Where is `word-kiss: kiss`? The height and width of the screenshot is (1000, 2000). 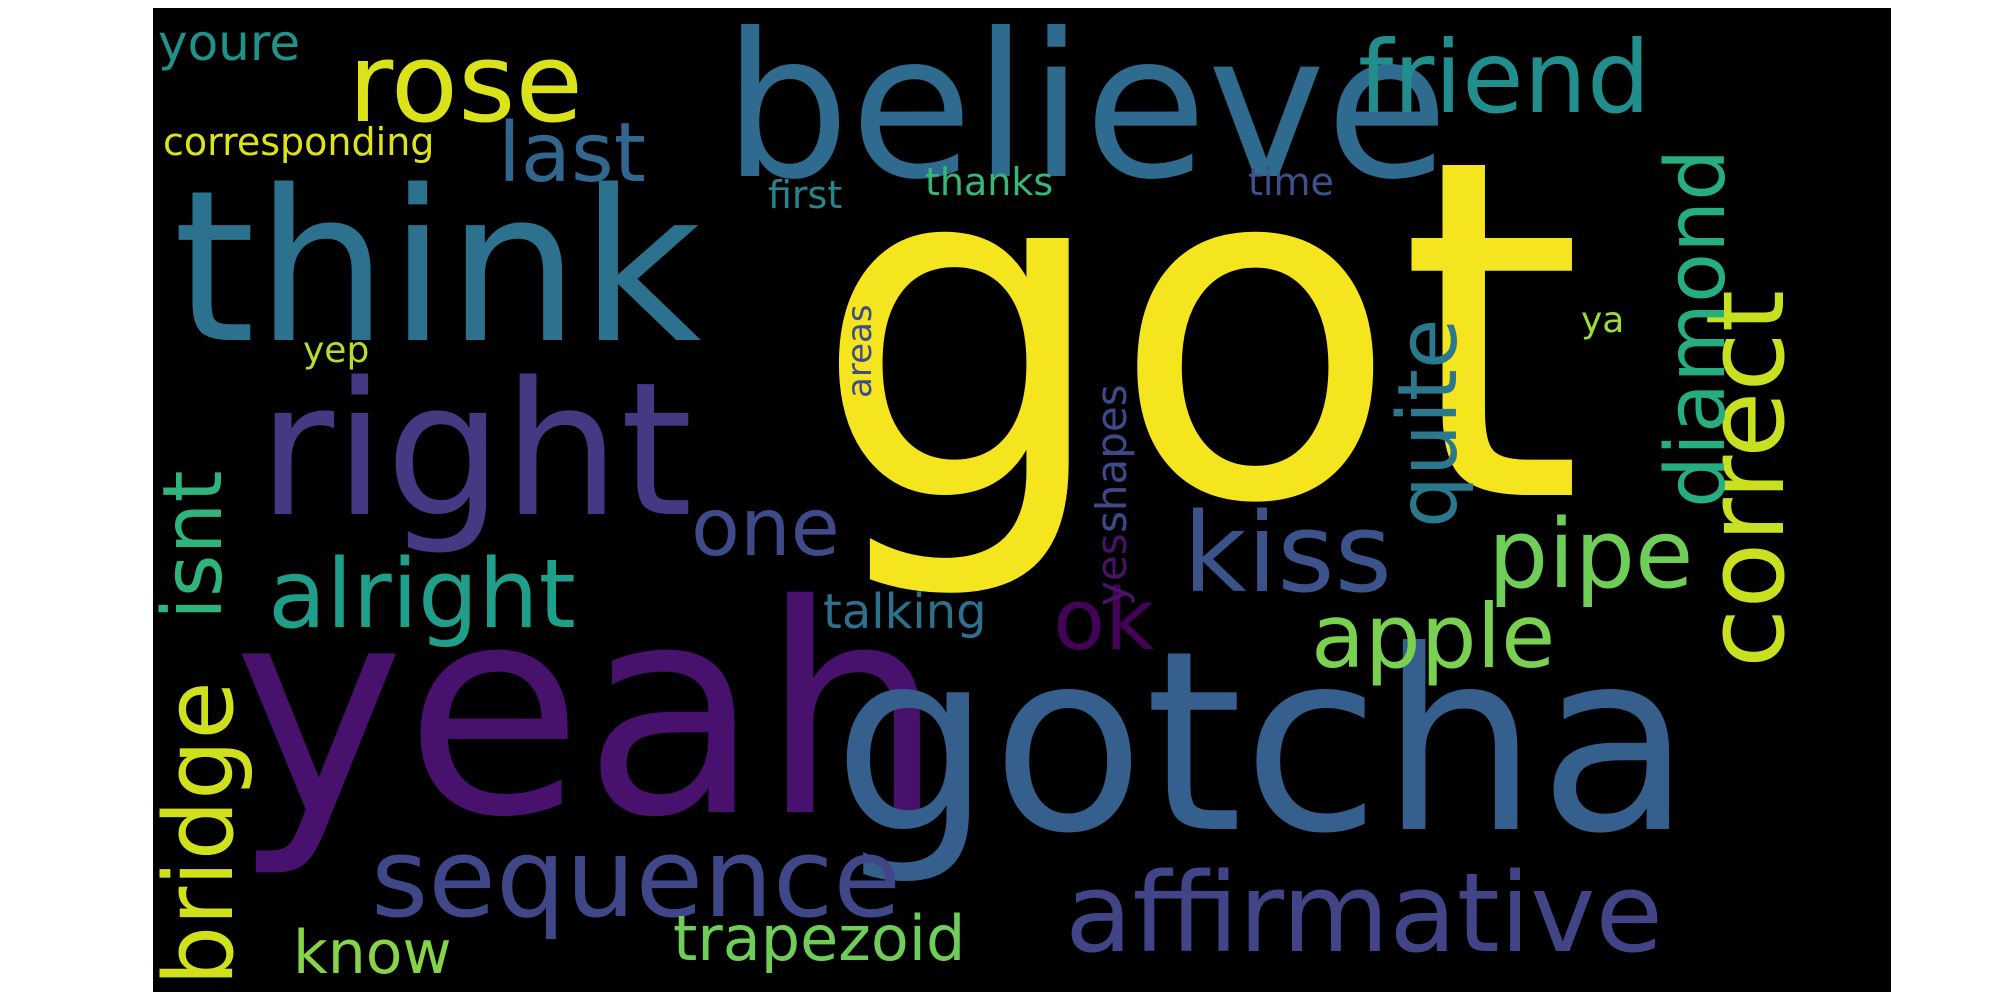 word-kiss: kiss is located at coordinates (1287, 553).